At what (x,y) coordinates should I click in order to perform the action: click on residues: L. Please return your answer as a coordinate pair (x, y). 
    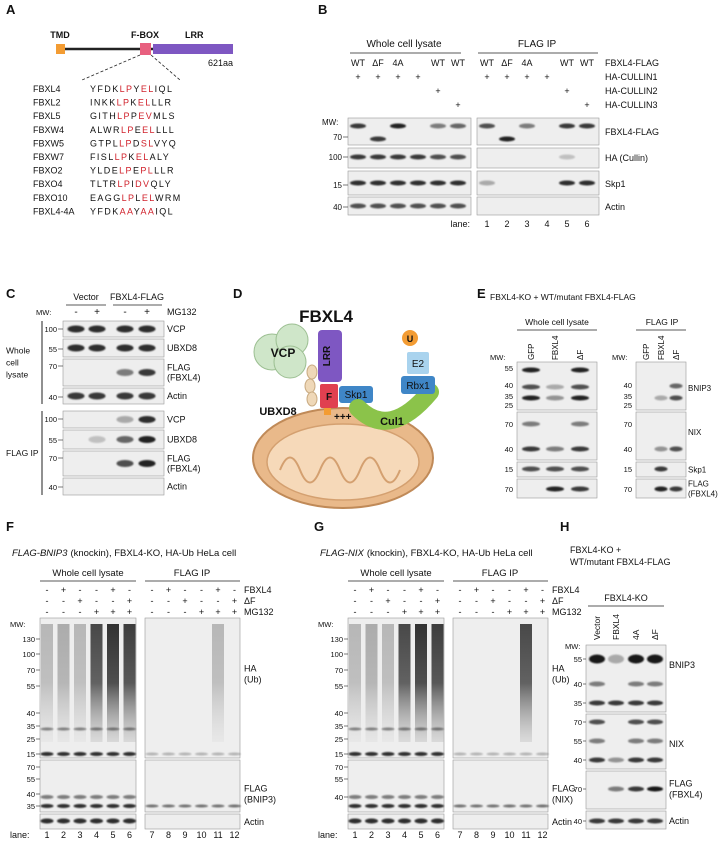
    Looking at the image, I should click on (138, 198).